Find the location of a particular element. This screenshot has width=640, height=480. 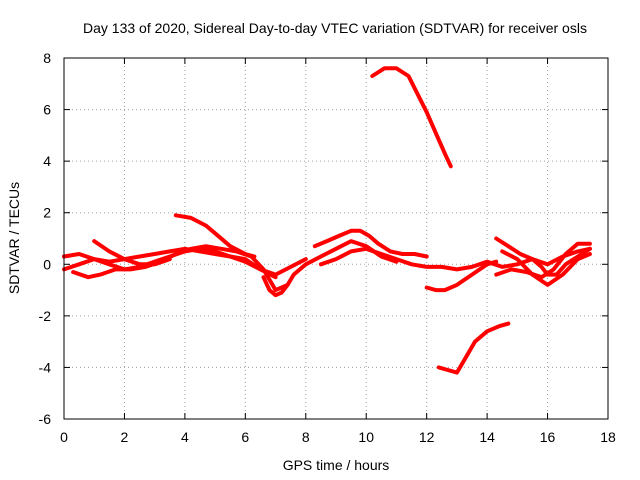

y-tick-label: 6 is located at coordinates (47, 110).